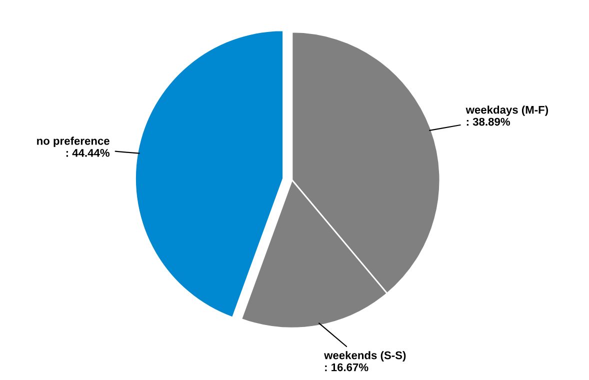  What do you see at coordinates (365, 356) in the screenshot?
I see `slice-label: weekends (S-S)` at bounding box center [365, 356].